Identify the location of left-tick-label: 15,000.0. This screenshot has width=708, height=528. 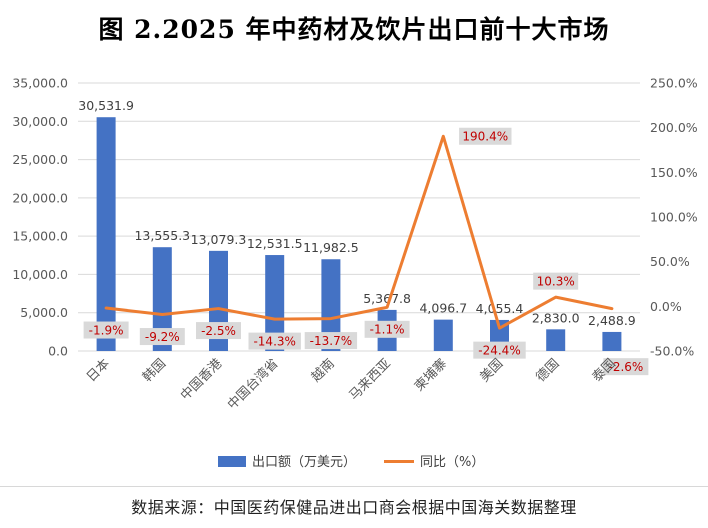
(40, 236).